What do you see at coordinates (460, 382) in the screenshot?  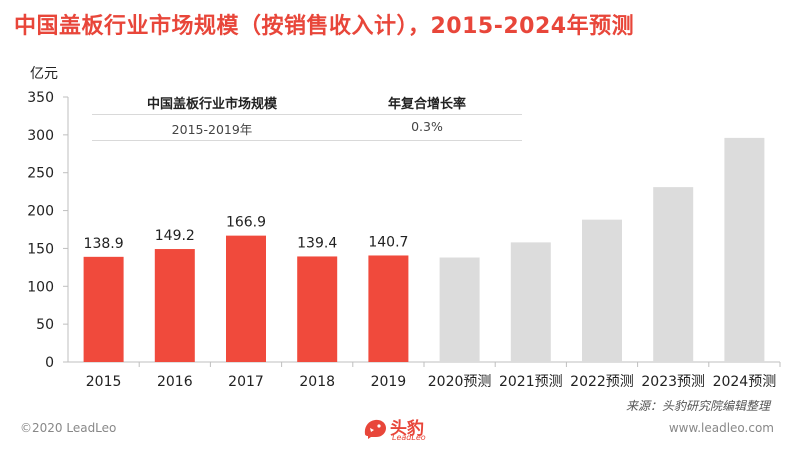 I see `x-tick-label: 2020预测` at bounding box center [460, 382].